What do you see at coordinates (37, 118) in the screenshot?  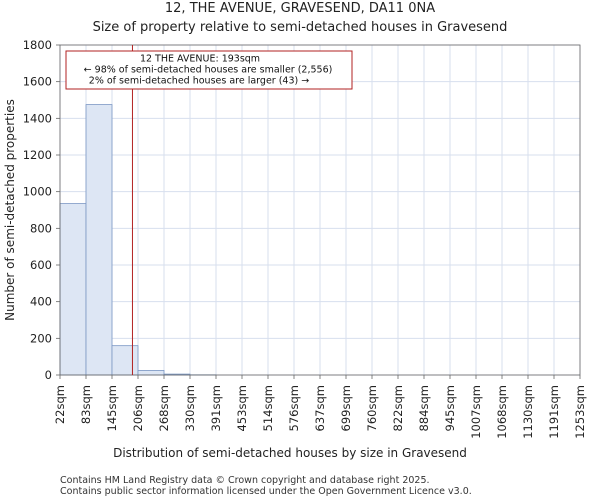 I see `y-tick-label: 1400` at bounding box center [37, 118].